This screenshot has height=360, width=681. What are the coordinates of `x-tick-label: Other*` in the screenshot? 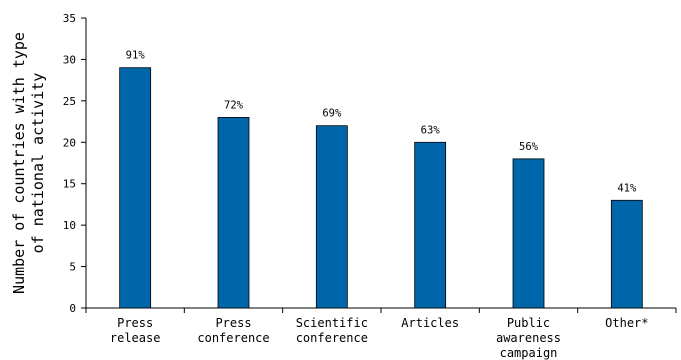 It's located at (626, 323).